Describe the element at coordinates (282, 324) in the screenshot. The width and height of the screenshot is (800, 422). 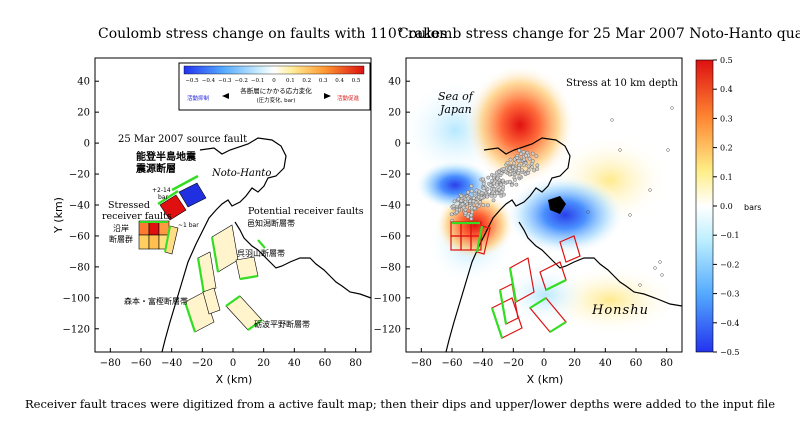
I see `tonami-label: 砺波平野断層帯` at that location.